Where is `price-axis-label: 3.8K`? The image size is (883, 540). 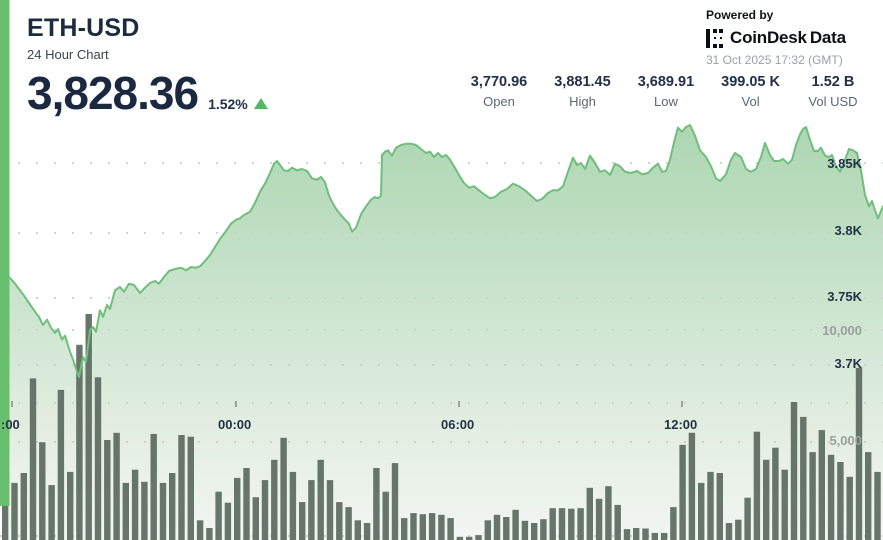 price-axis-label: 3.8K is located at coordinates (848, 230).